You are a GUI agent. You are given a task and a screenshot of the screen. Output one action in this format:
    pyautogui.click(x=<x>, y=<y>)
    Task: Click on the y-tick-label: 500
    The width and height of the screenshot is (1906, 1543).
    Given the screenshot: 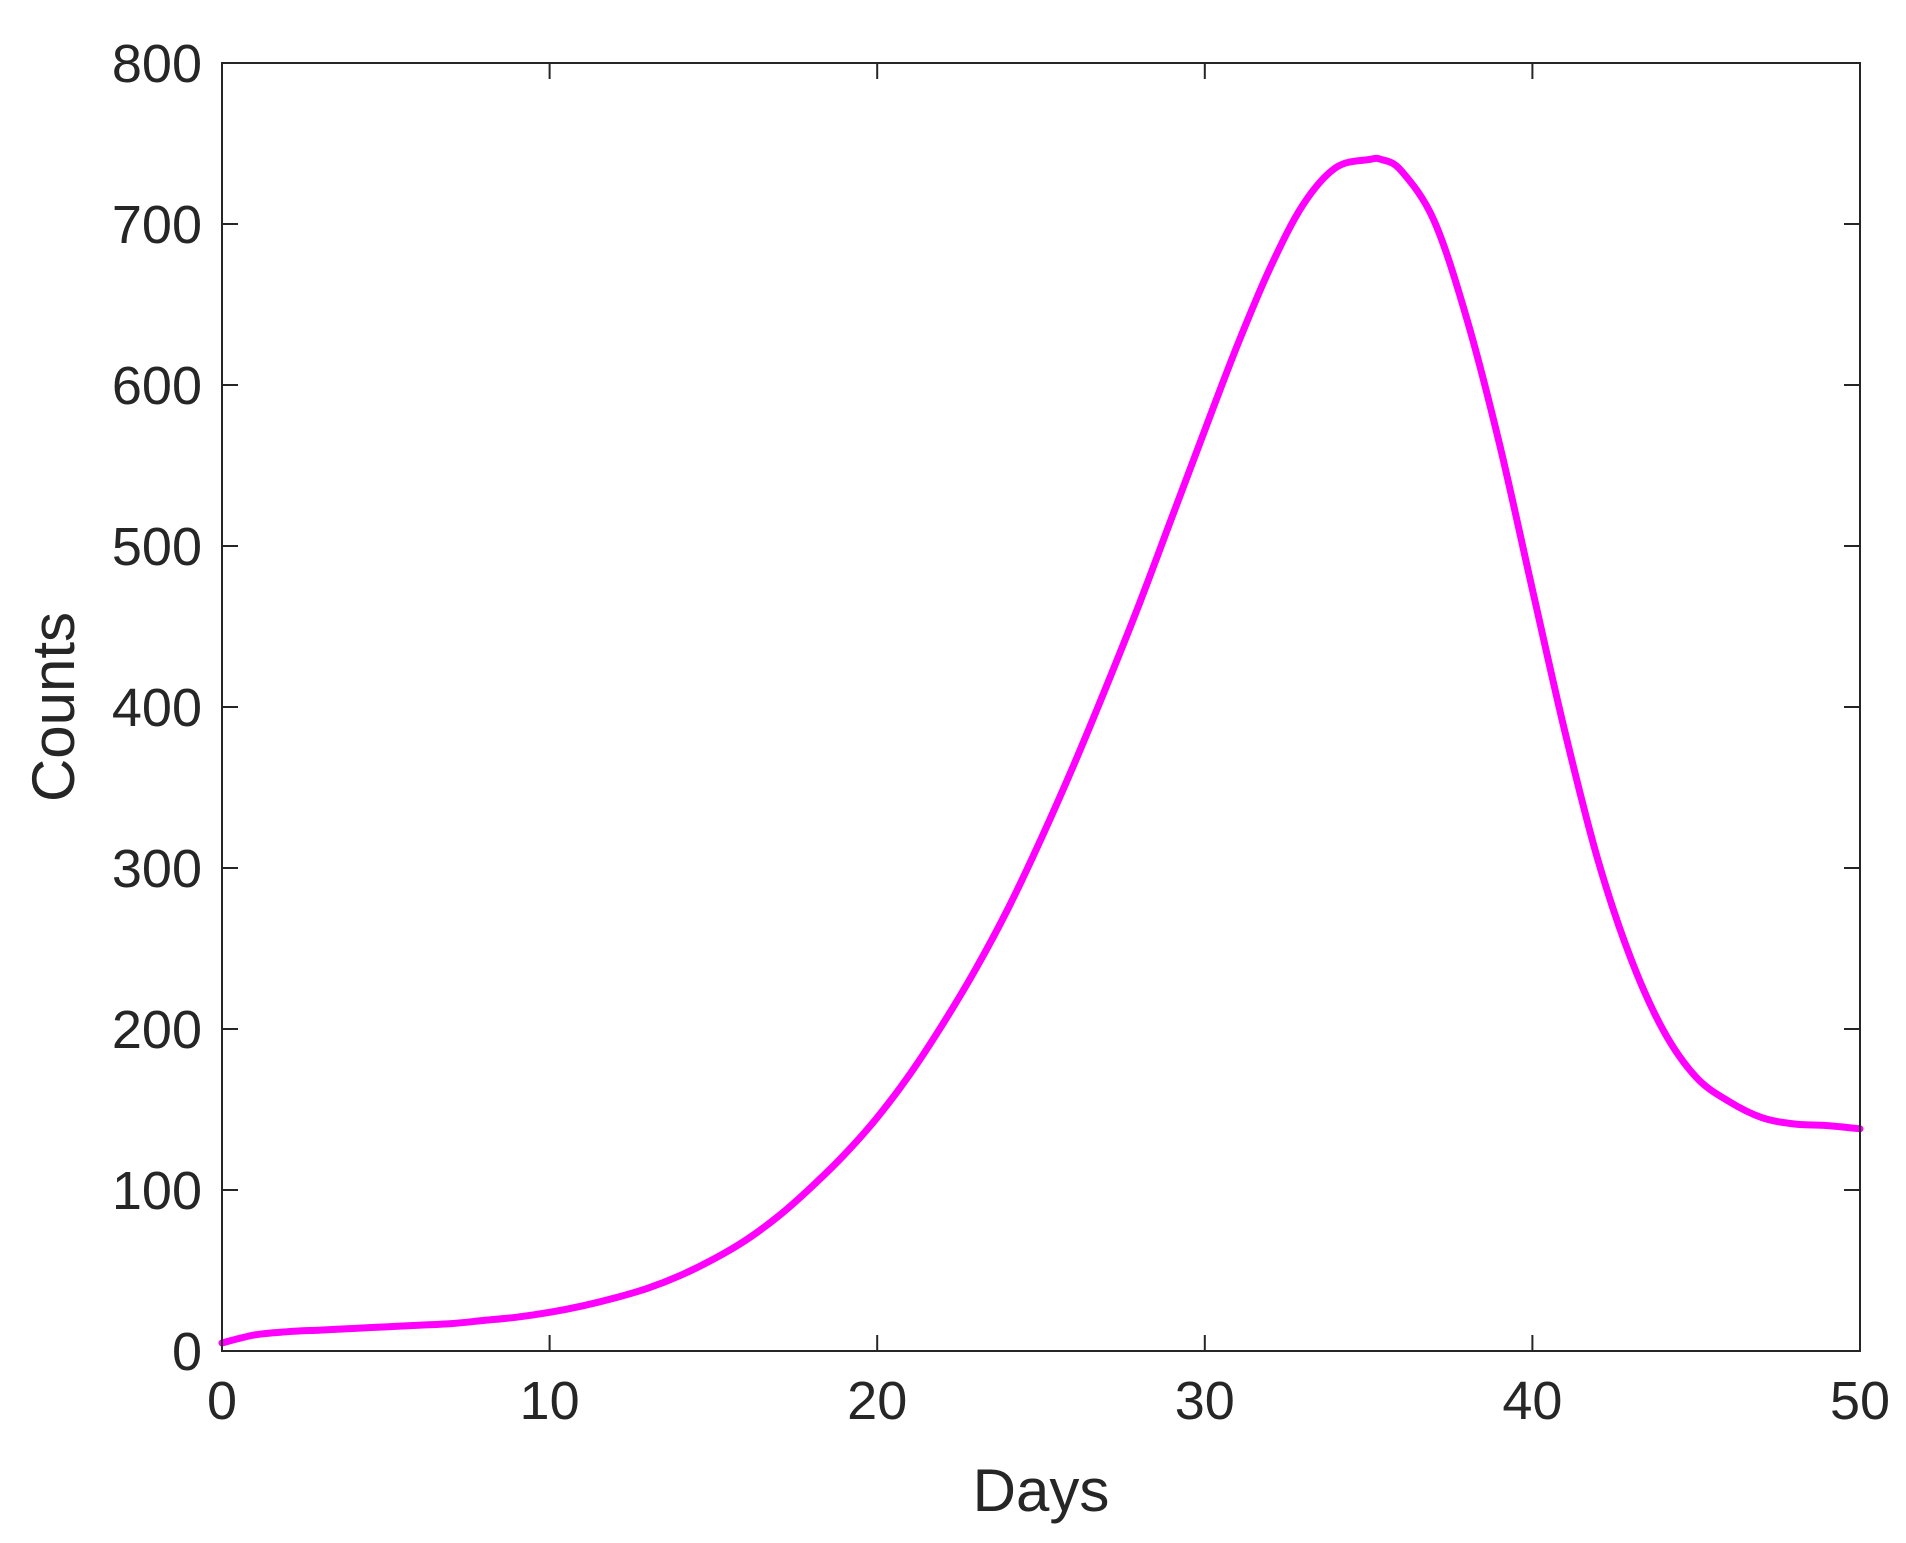 What is the action you would take?
    pyautogui.click(x=157, y=547)
    